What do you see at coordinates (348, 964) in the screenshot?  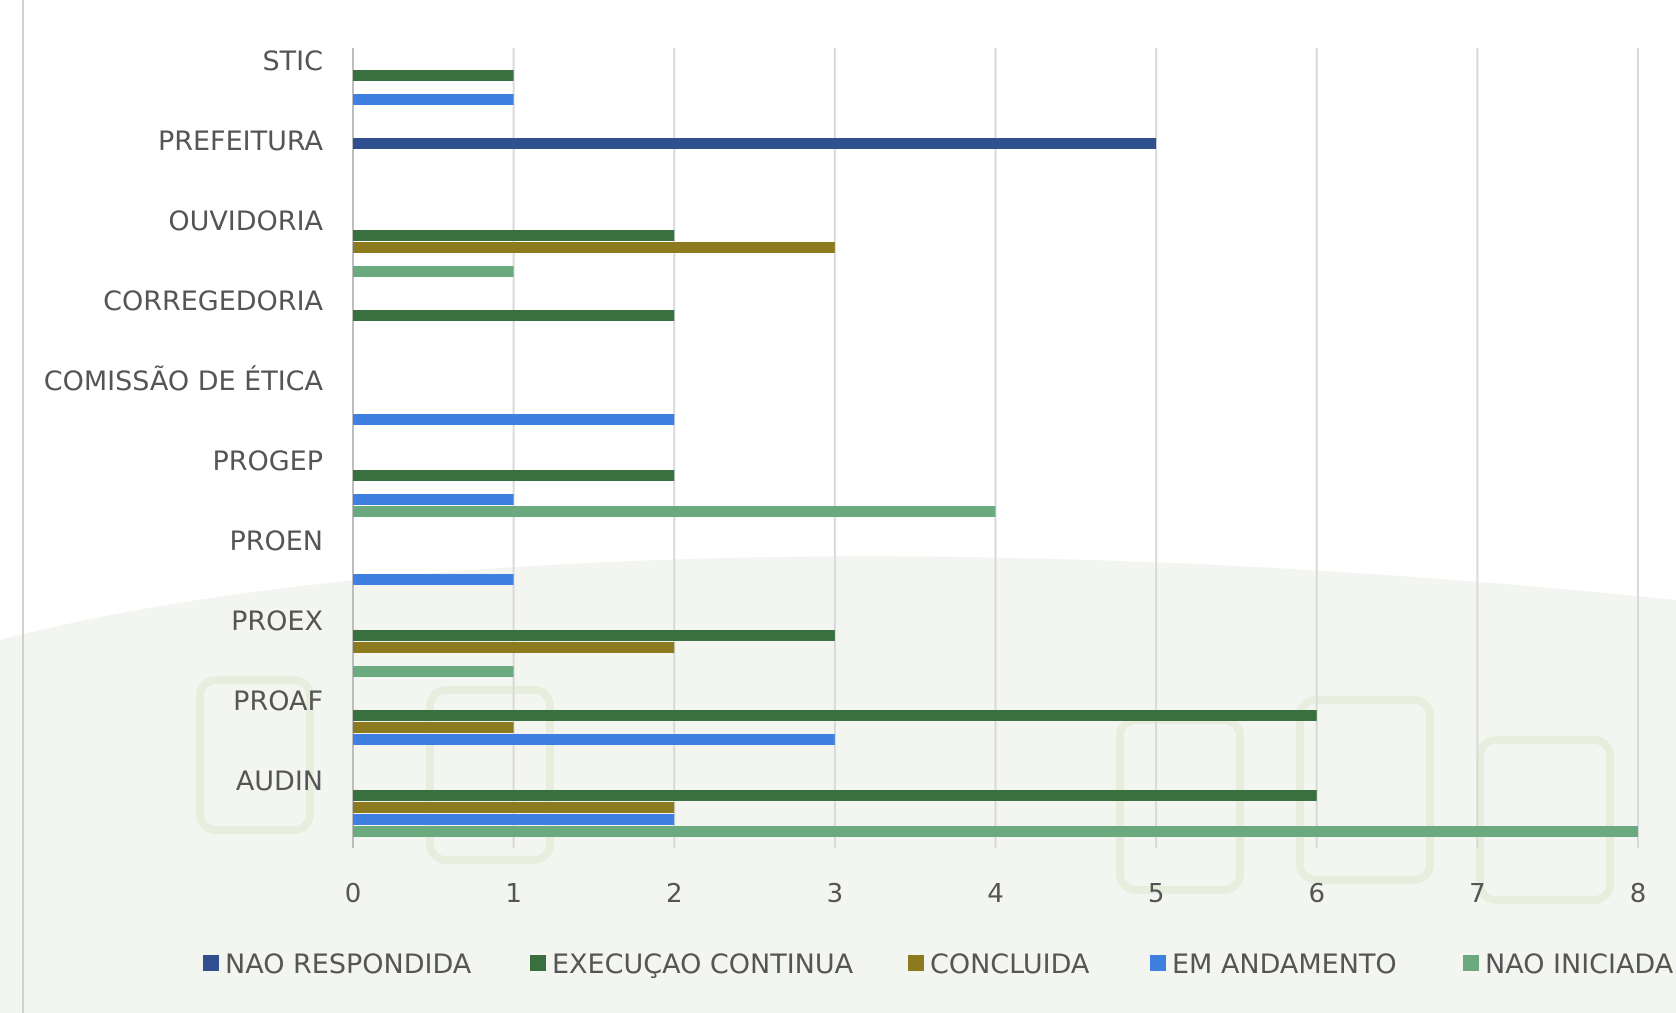 I see `legend-label: NAO RESPONDIDA` at bounding box center [348, 964].